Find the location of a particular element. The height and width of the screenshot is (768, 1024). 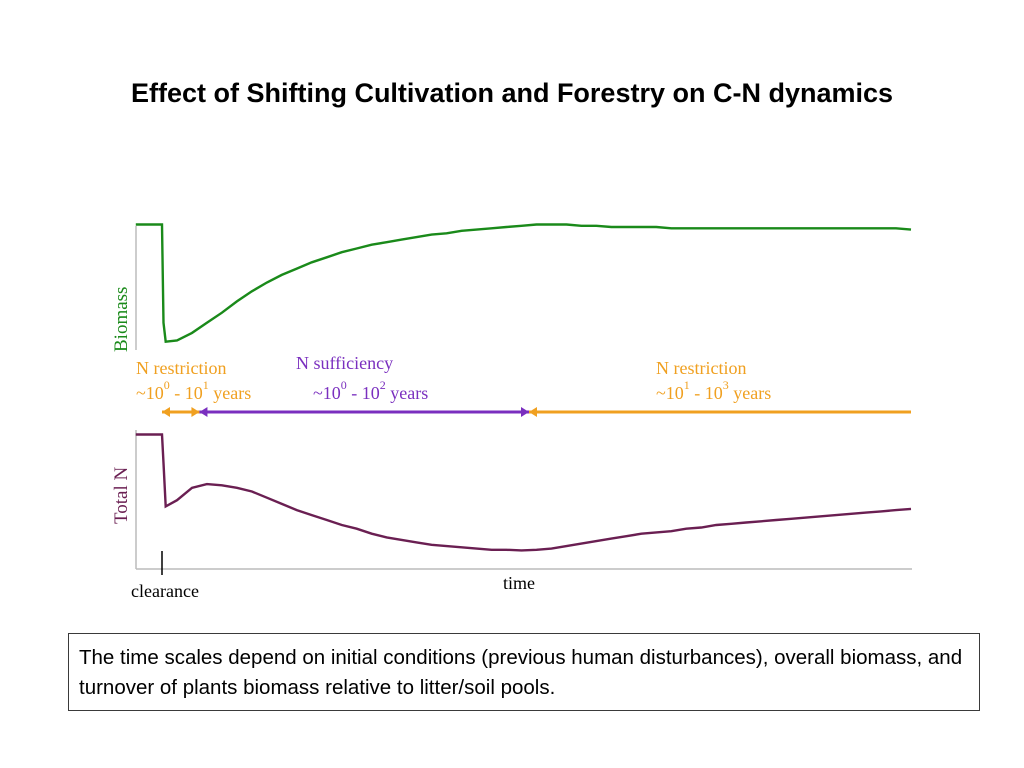

phase-1-scale-from-exp: 0 is located at coordinates (167, 385).